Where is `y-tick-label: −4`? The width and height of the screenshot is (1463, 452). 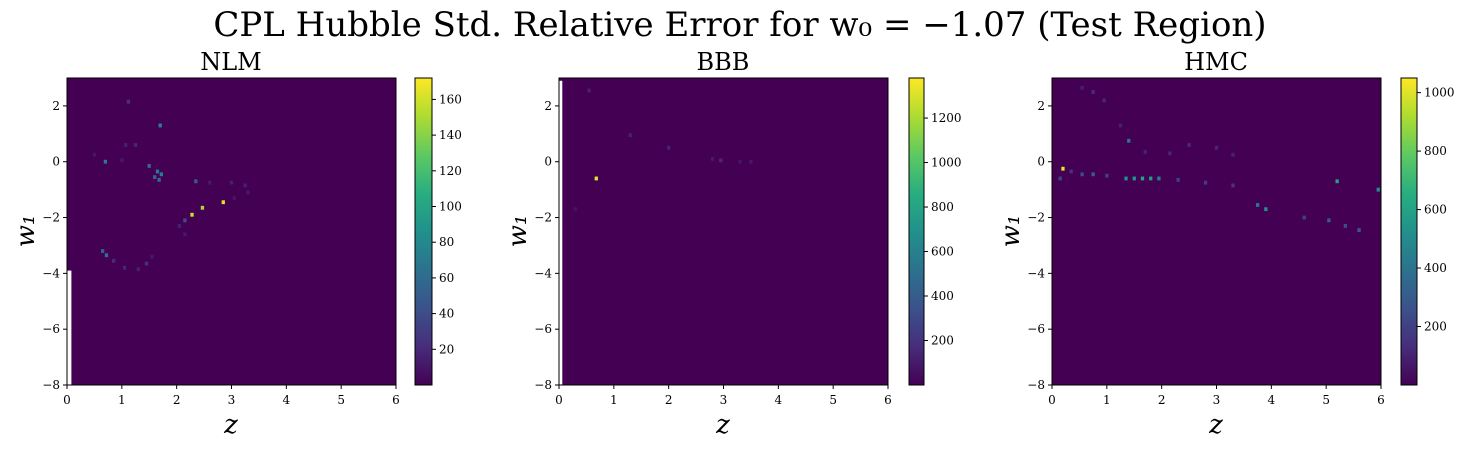
y-tick-label: −4 is located at coordinates (543, 273).